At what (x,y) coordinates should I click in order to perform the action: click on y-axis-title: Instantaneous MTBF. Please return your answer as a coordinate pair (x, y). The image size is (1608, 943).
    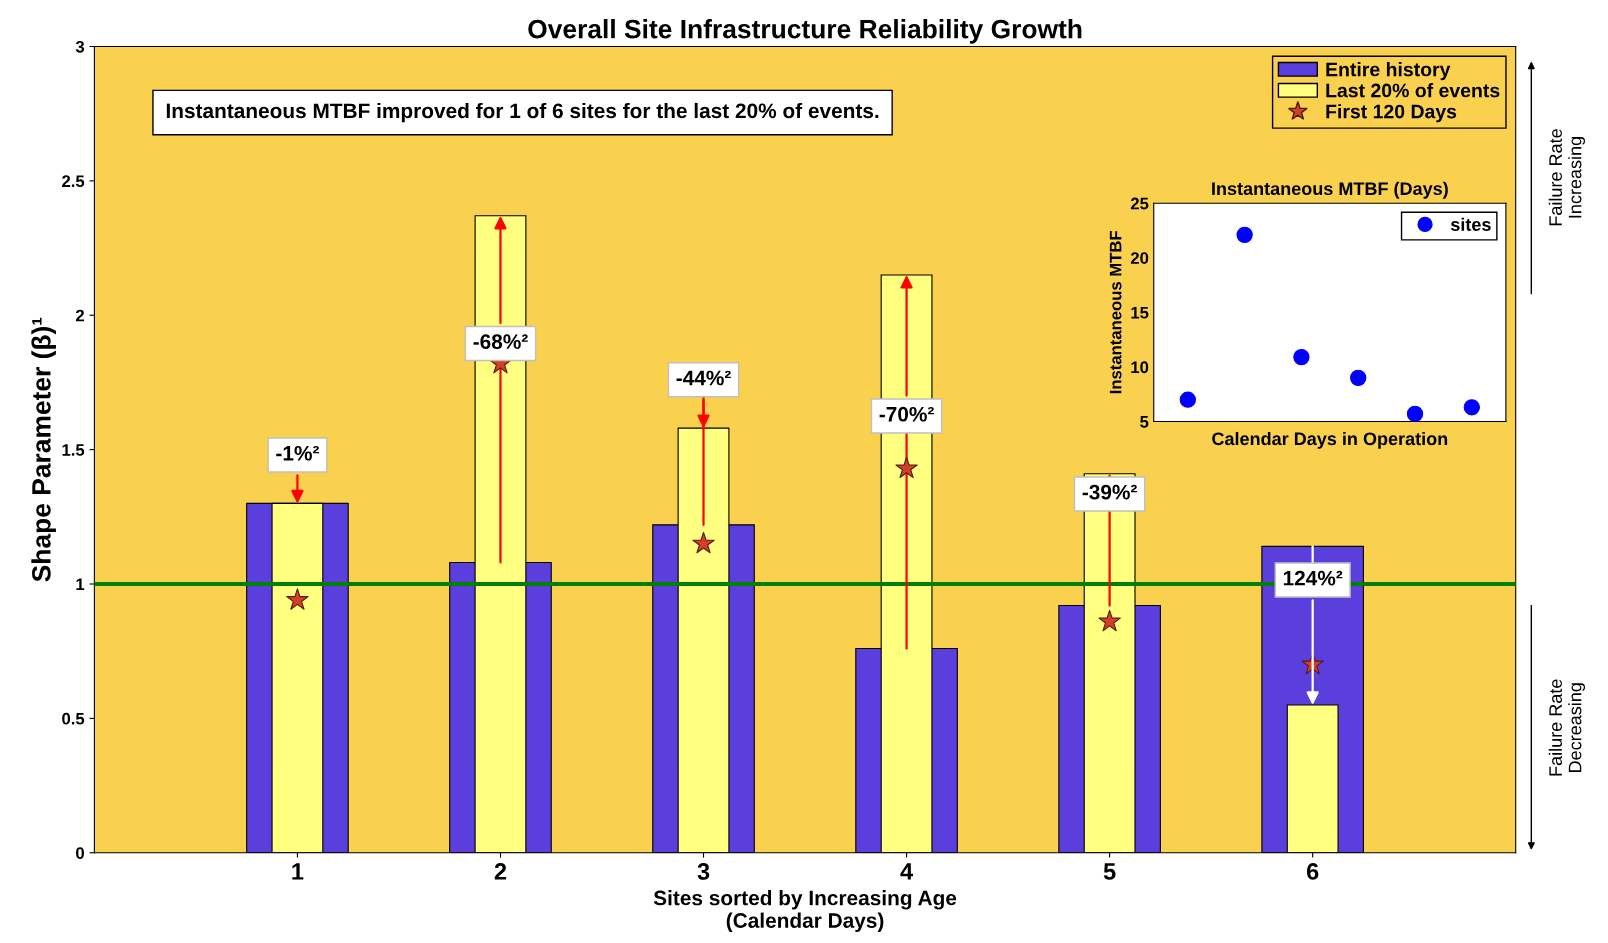
    Looking at the image, I should click on (1115, 312).